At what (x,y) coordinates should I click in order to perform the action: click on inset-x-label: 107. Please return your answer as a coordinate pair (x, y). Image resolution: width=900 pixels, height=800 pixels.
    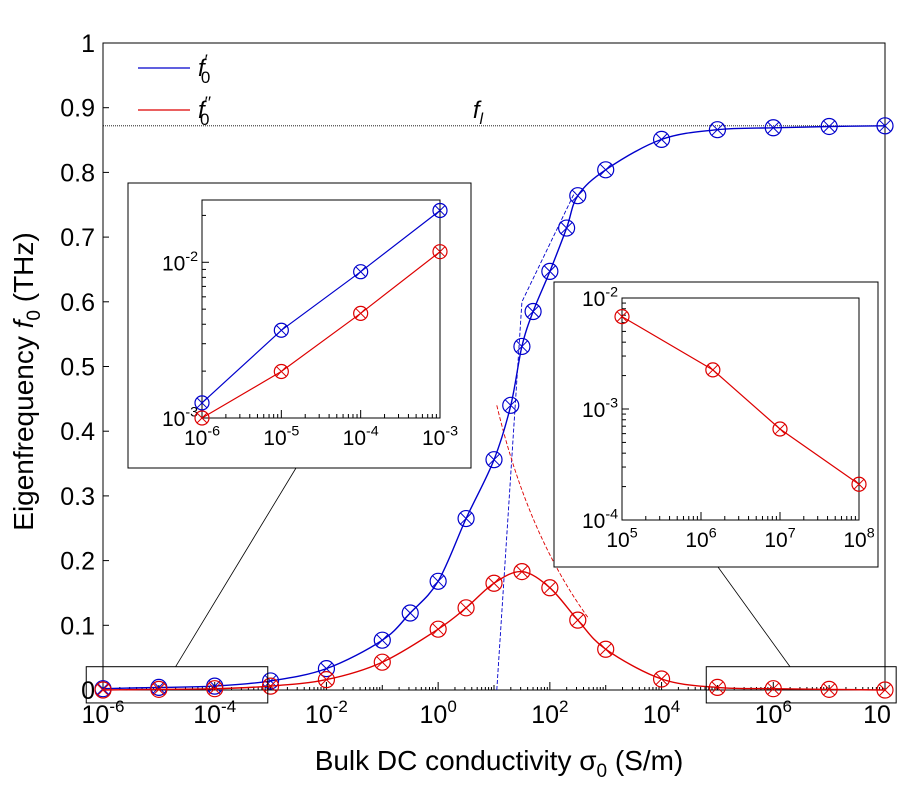
    Looking at the image, I should click on (779, 539).